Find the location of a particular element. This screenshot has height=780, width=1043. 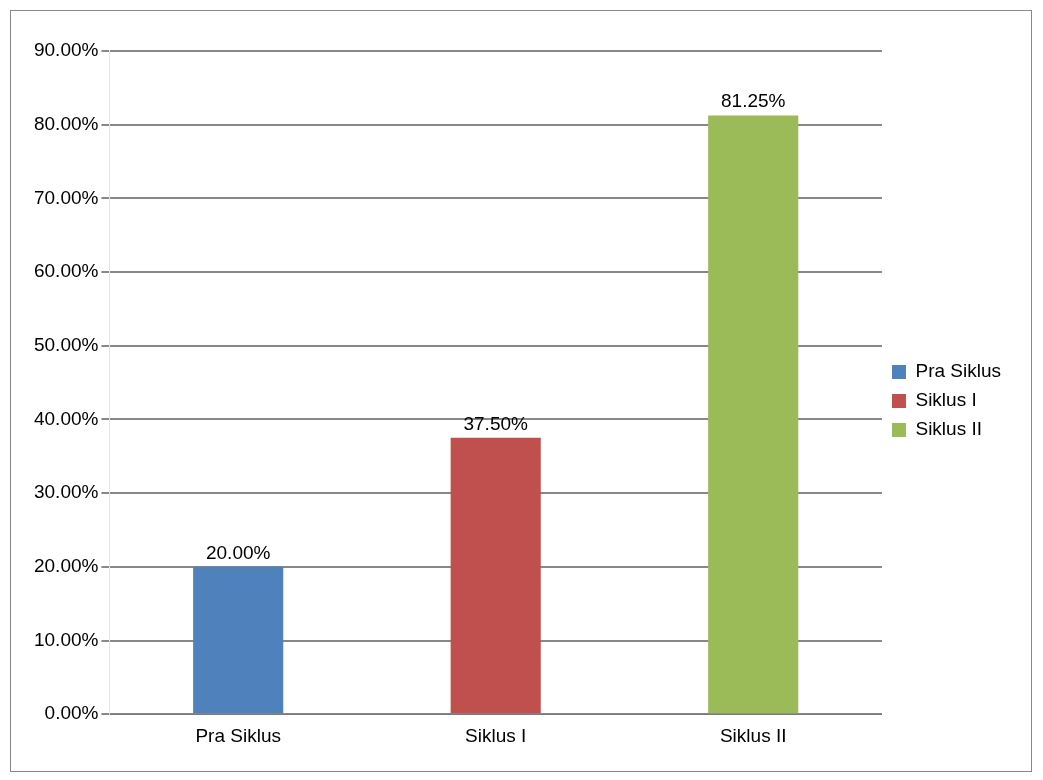

y-tick-label: 20.00% is located at coordinates (66, 566).